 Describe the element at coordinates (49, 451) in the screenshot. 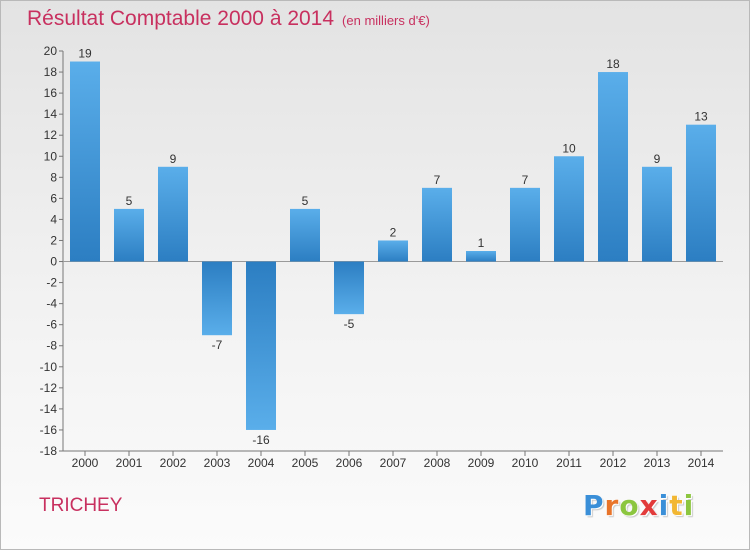

I see `y-tick-label: -18` at that location.